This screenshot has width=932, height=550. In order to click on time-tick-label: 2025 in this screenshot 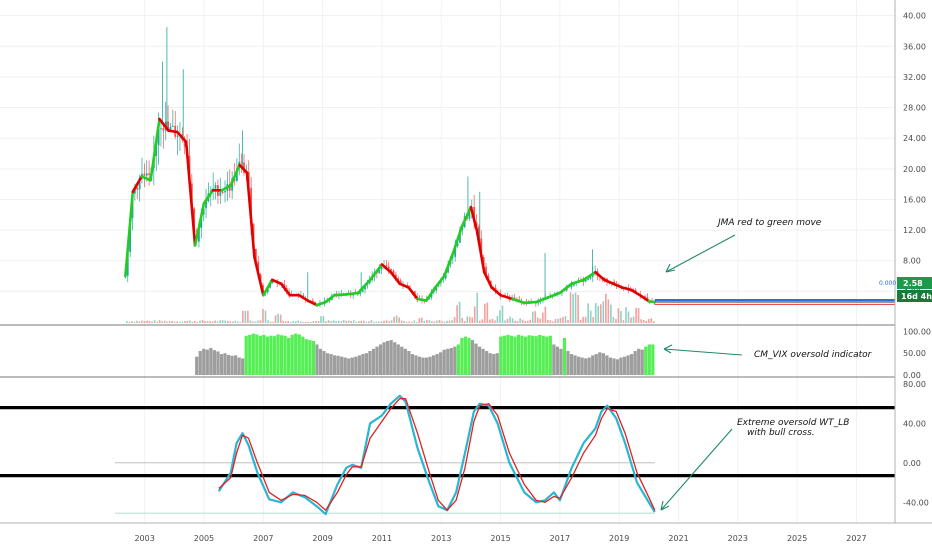, I will do `click(797, 538)`.